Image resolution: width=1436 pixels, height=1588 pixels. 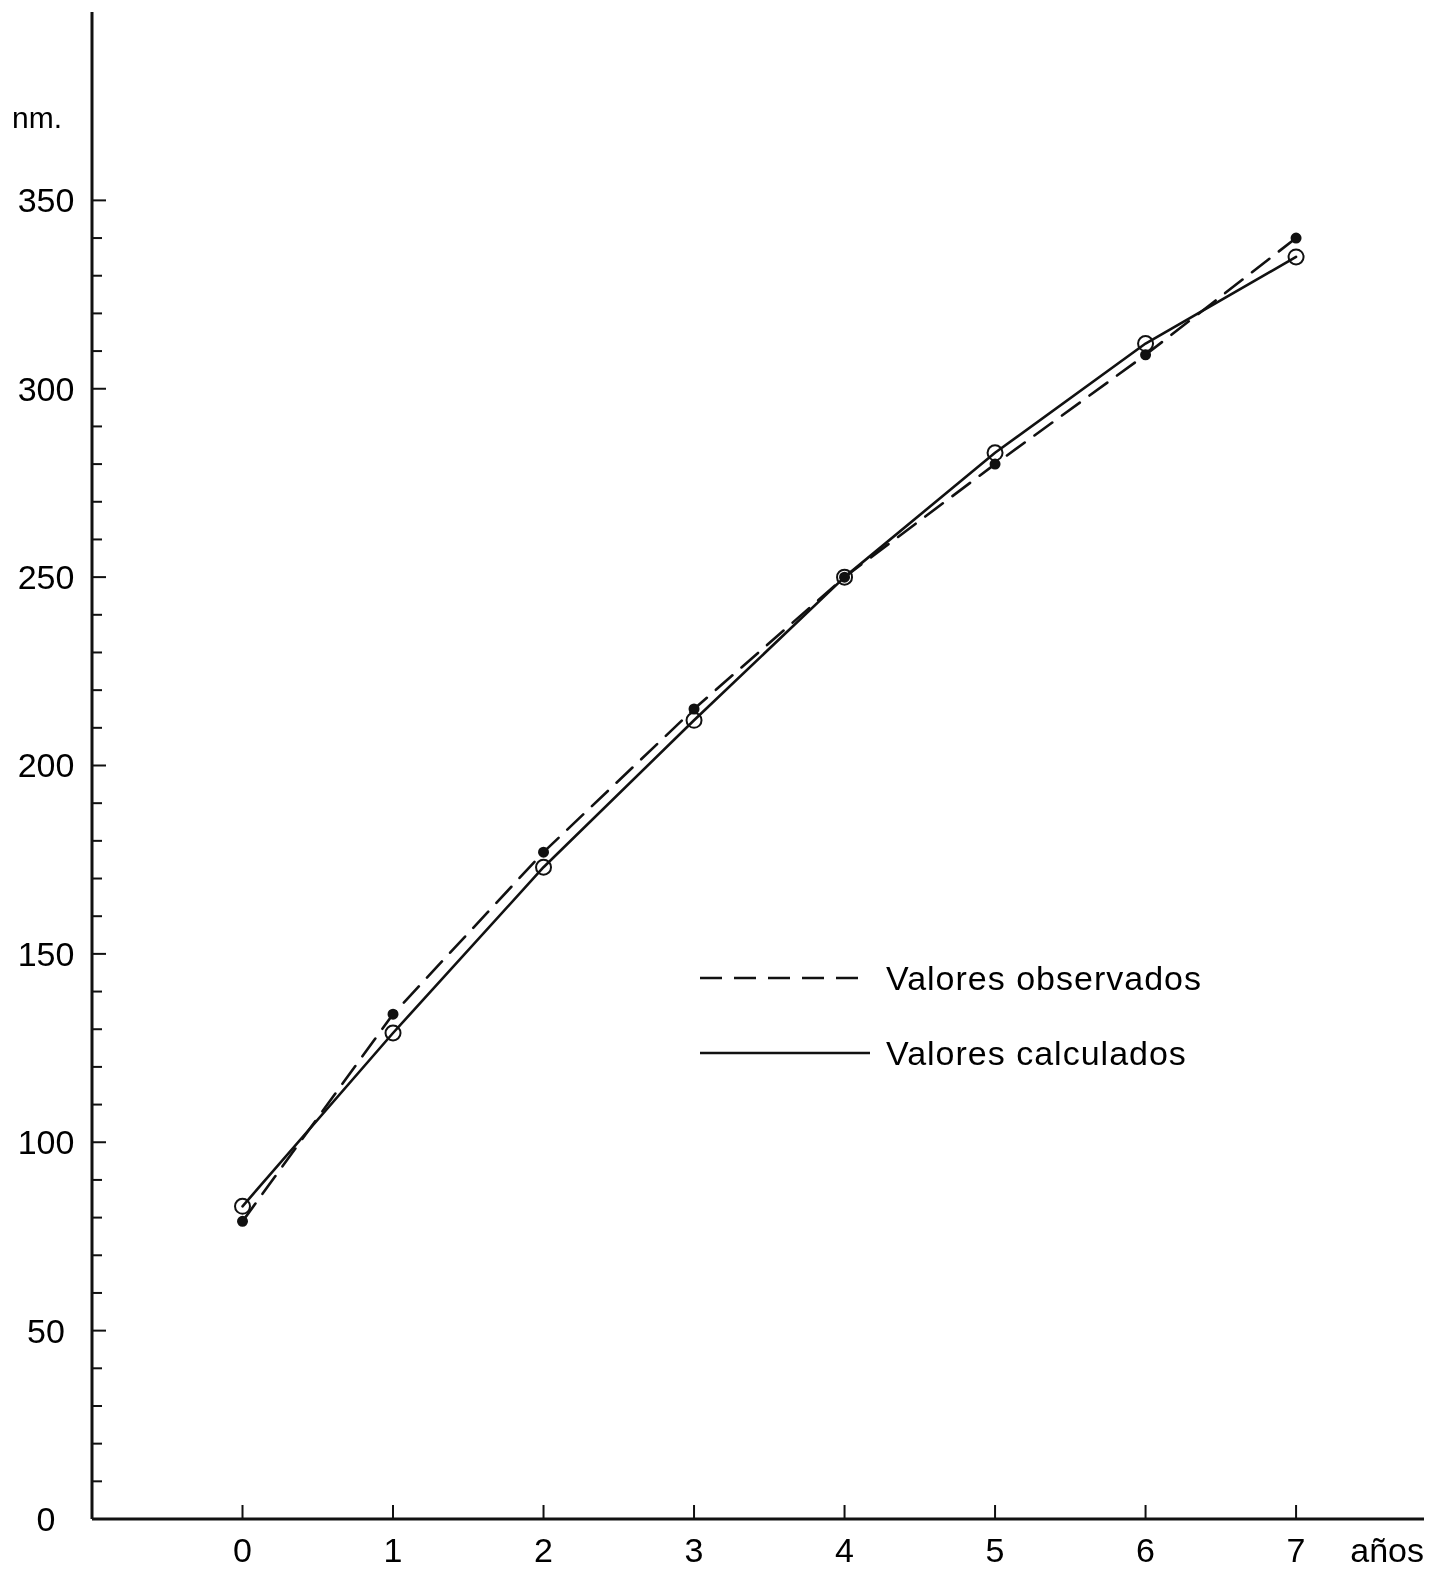 What do you see at coordinates (242, 1550) in the screenshot?
I see `x-tick-label: 0` at bounding box center [242, 1550].